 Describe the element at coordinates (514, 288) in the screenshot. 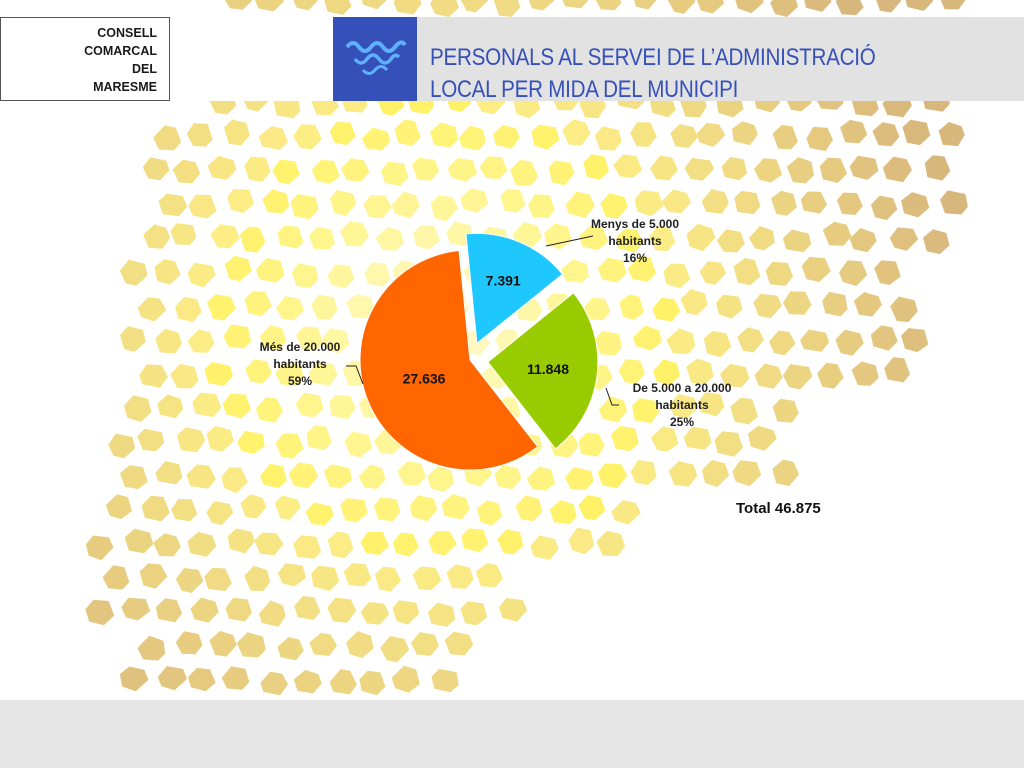

I see `slice-small` at that location.